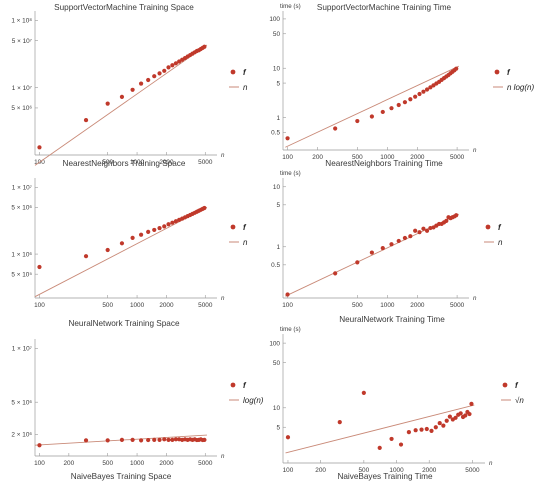 Image resolution: width=540 pixels, height=482 pixels. What do you see at coordinates (21, 21) in the screenshot?
I see `svm-space-y-tick-label: 1 × 10⁸` at bounding box center [21, 21].